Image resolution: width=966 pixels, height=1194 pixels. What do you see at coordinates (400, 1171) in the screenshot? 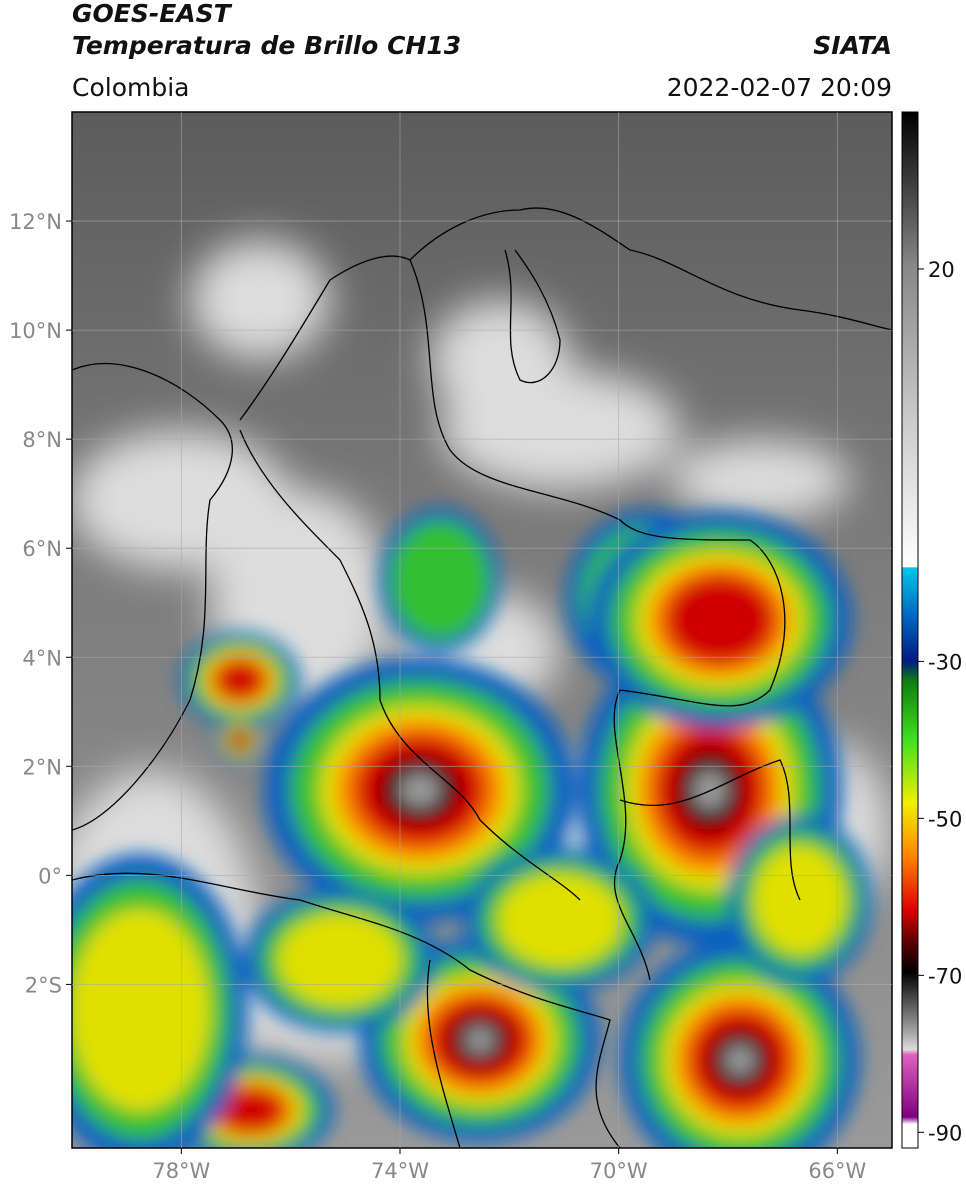
I see `lon-tick-label: 74°W` at bounding box center [400, 1171].